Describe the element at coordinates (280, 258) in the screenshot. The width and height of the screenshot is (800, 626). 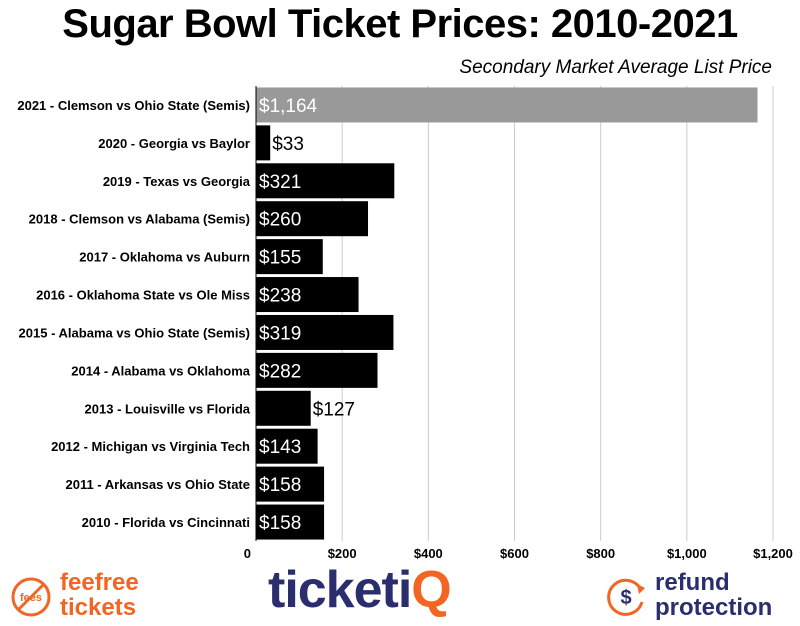
I see `value-label: $155` at that location.